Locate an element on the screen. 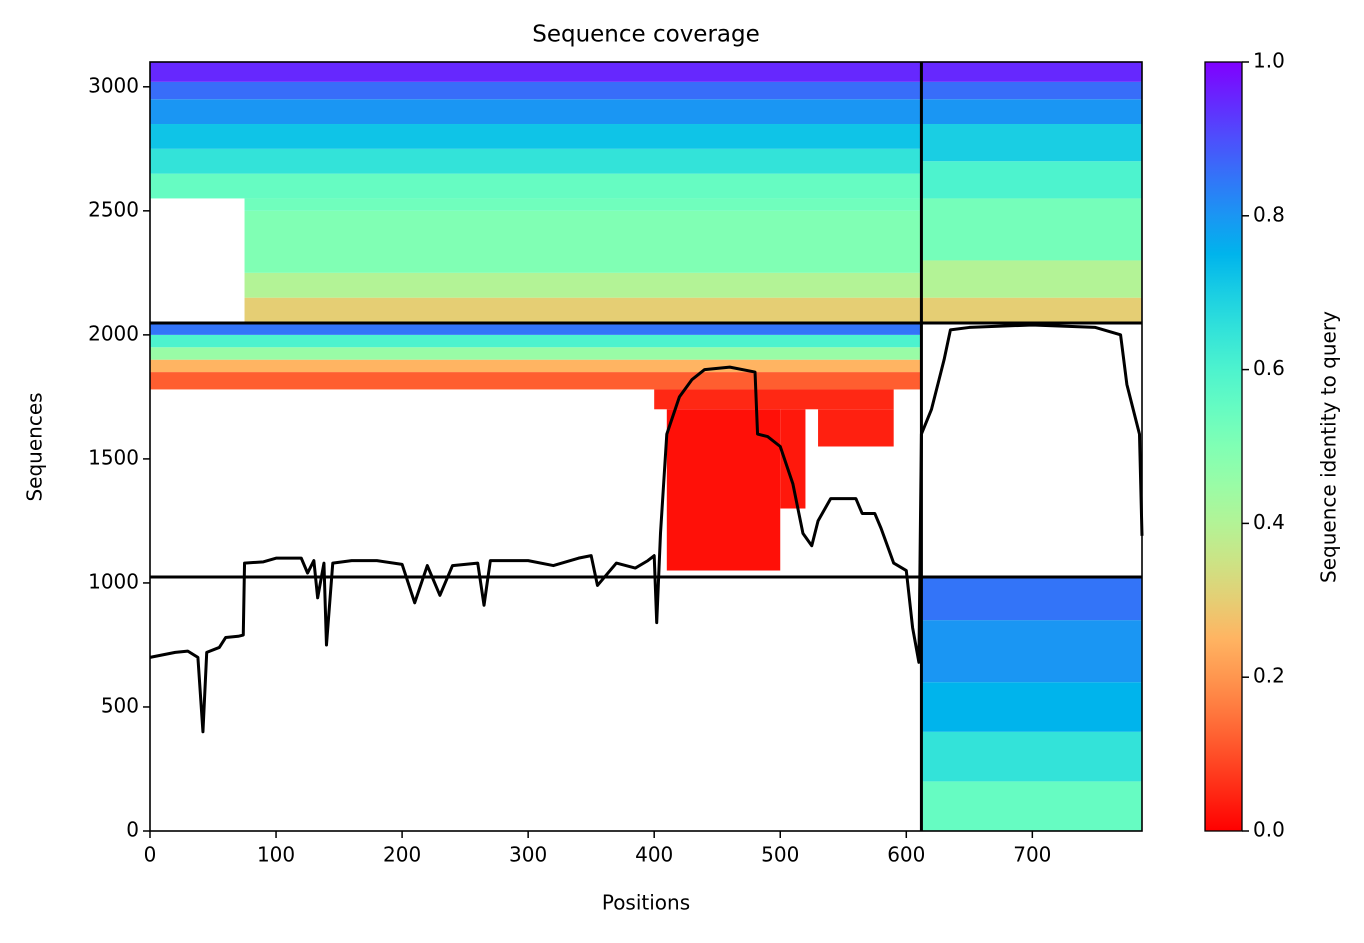 The image size is (1364, 943). y-tick-label: 3000 is located at coordinates (113, 85).